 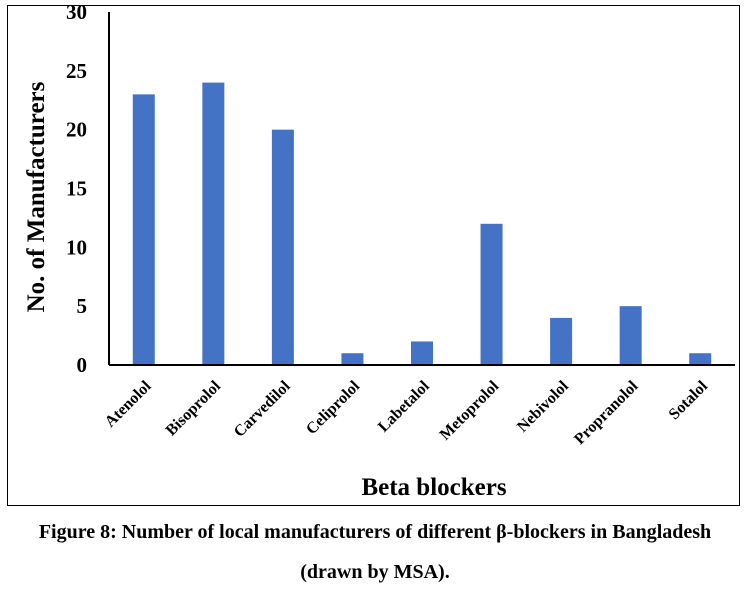 What do you see at coordinates (352, 359) in the screenshot?
I see `bar-celiprolol` at bounding box center [352, 359].